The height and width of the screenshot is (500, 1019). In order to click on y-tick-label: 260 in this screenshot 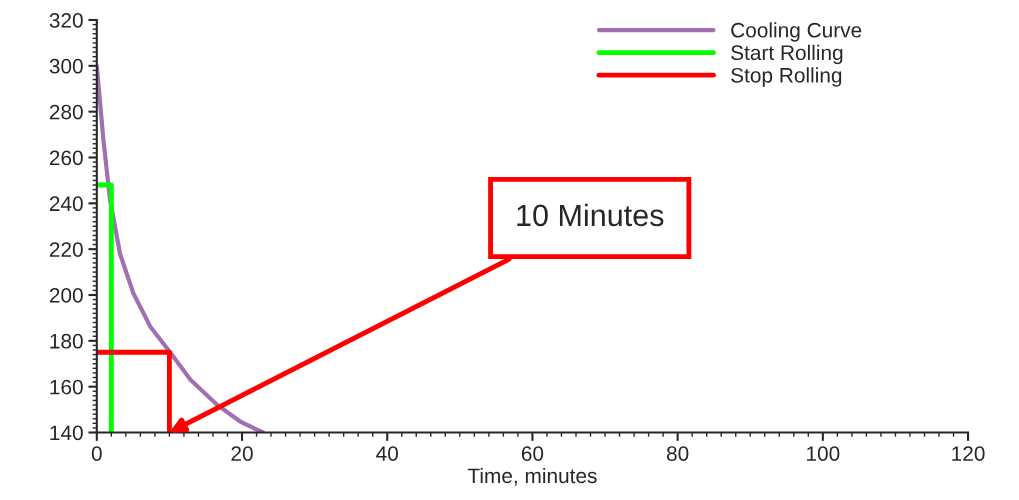, I will do `click(66, 158)`.